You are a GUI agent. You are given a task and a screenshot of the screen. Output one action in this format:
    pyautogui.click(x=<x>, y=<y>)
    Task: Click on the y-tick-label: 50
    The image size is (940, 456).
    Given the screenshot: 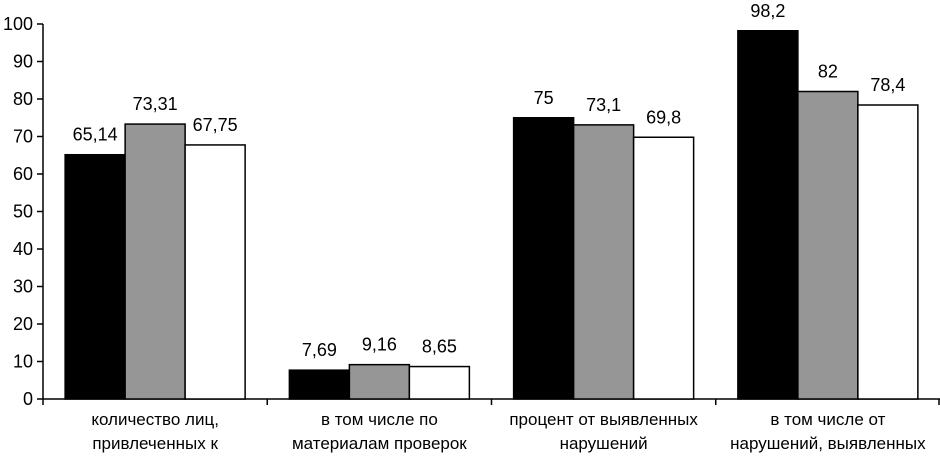 What is the action you would take?
    pyautogui.click(x=23, y=212)
    